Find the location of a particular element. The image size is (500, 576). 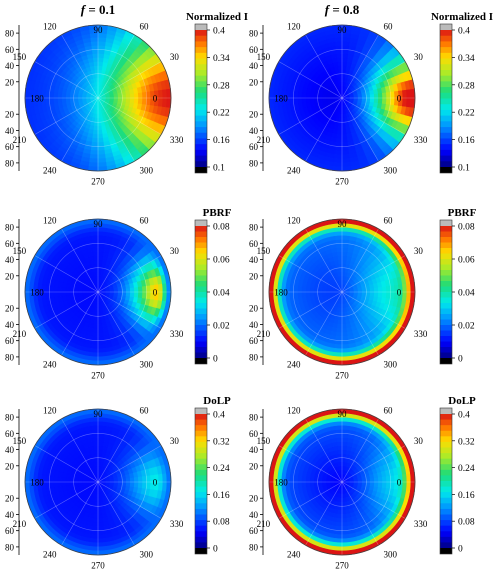

colorbar-tick-label: 0.04 is located at coordinates (221, 294).